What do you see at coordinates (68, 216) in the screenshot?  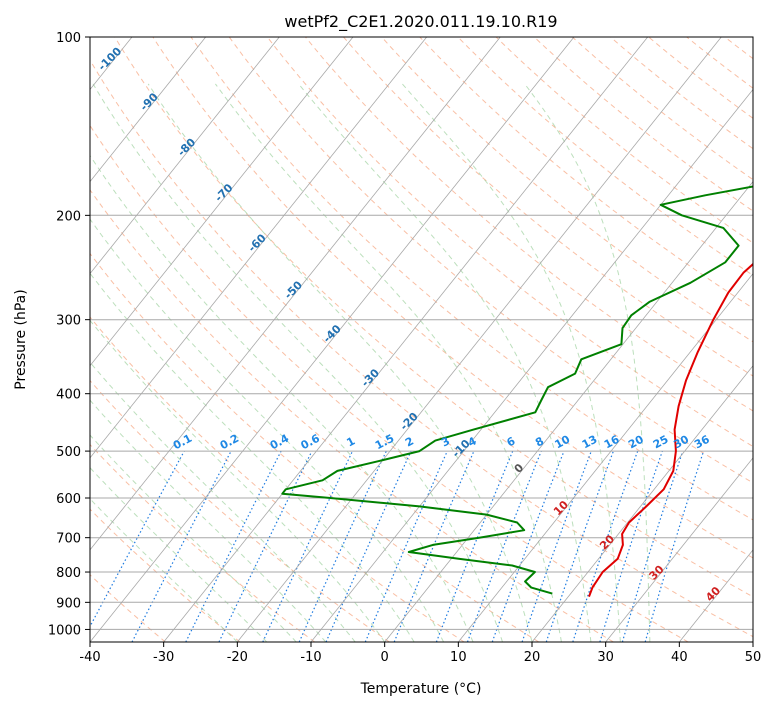 I see `y-tick-label: 200` at bounding box center [68, 216].